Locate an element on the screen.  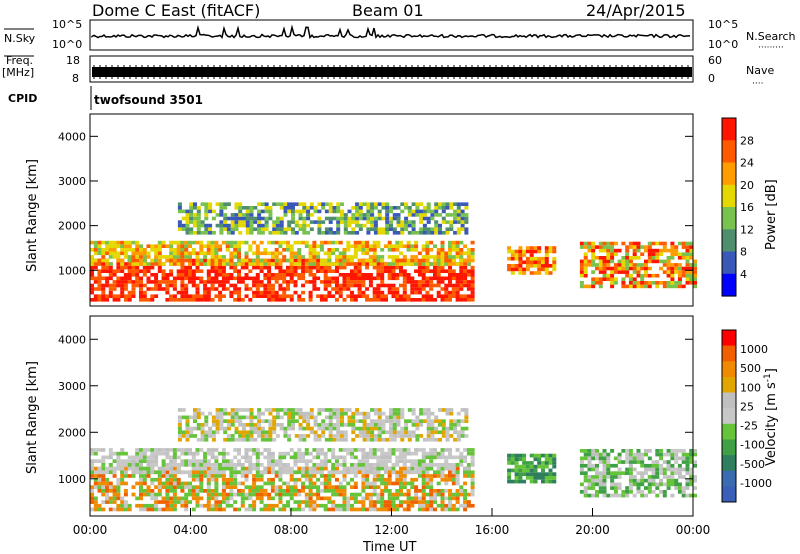
colorbar-tick-label: 12 is located at coordinates (747, 229).